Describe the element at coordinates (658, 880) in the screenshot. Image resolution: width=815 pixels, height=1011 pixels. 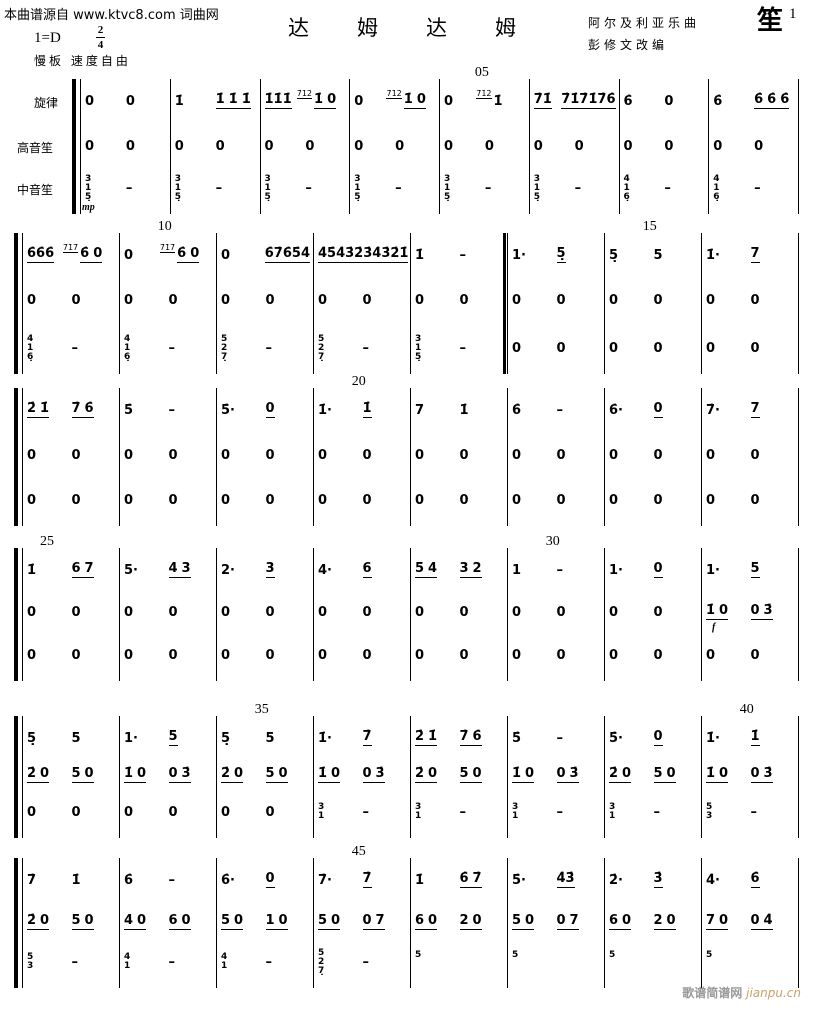
I see `eighth-note-group: 3̇` at that location.